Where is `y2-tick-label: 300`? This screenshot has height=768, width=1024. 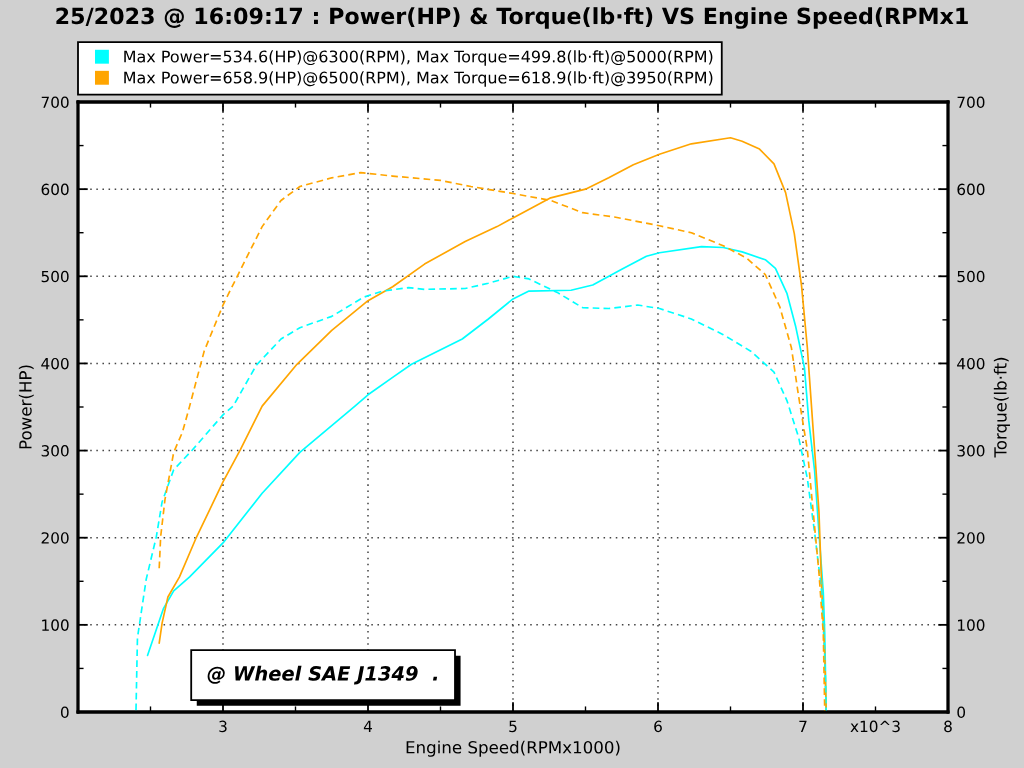
y2-tick-label: 300 is located at coordinates (971, 451).